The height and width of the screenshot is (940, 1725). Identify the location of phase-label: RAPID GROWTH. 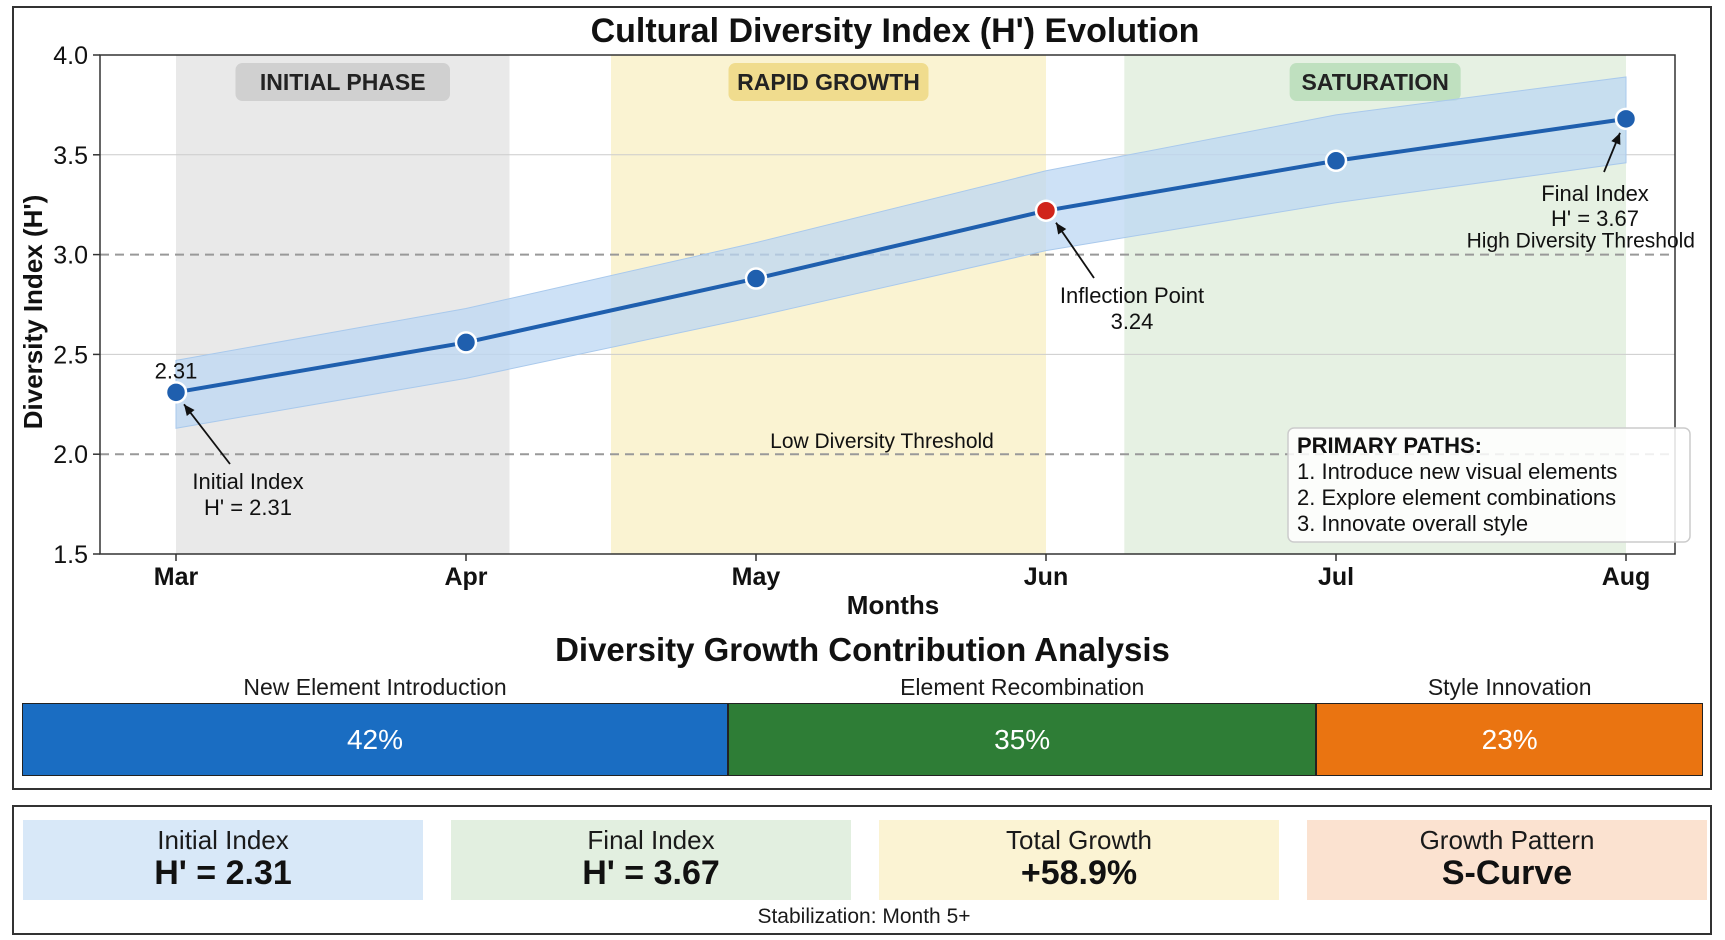
(828, 82).